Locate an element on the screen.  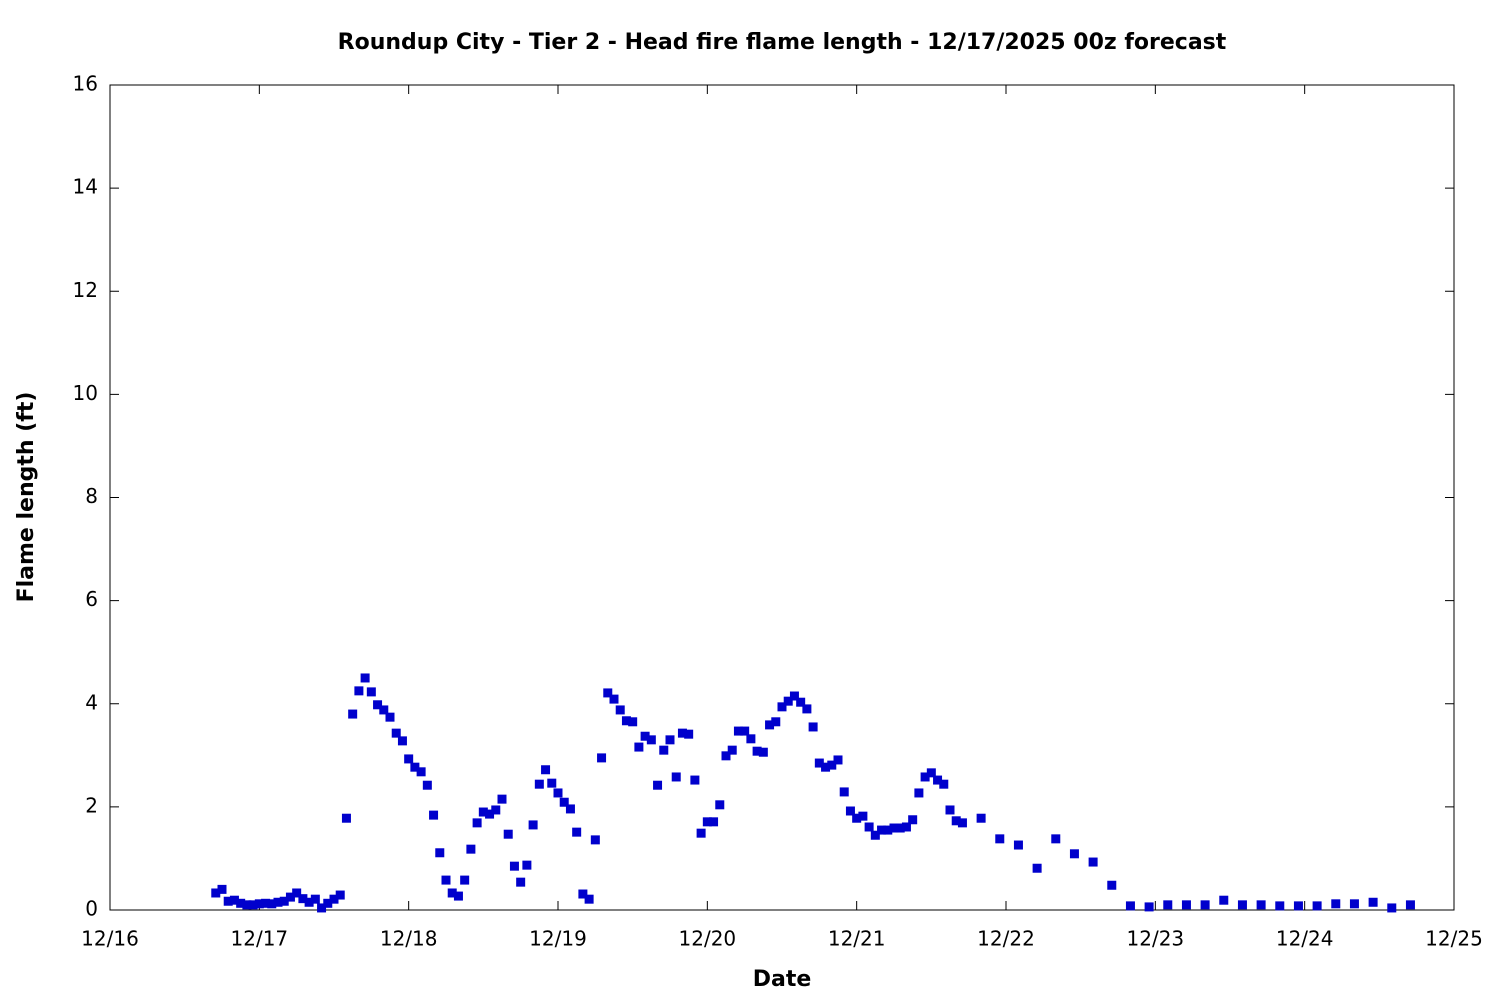
x-tick-label: 12/20 is located at coordinates (708, 939).